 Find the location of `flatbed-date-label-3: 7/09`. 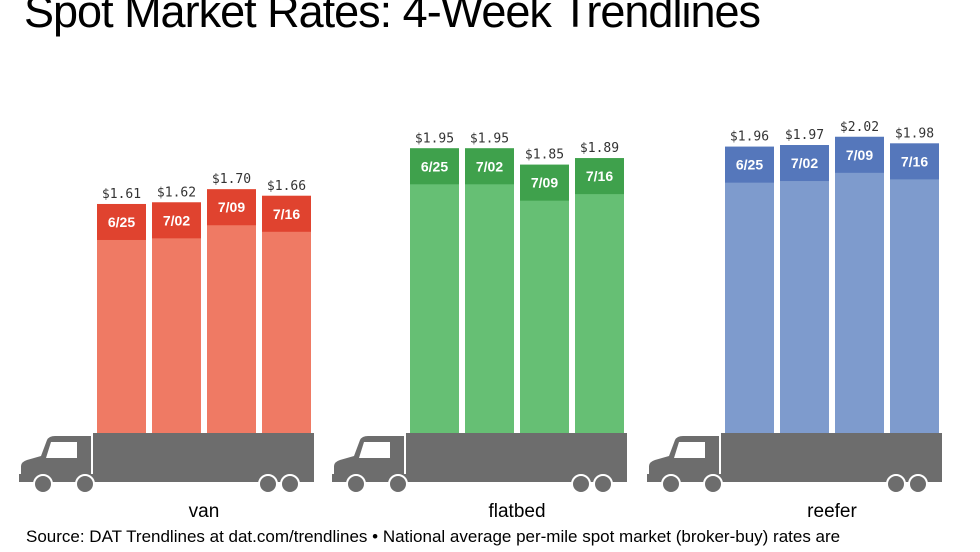

flatbed-date-label-3: 7/09 is located at coordinates (544, 183).